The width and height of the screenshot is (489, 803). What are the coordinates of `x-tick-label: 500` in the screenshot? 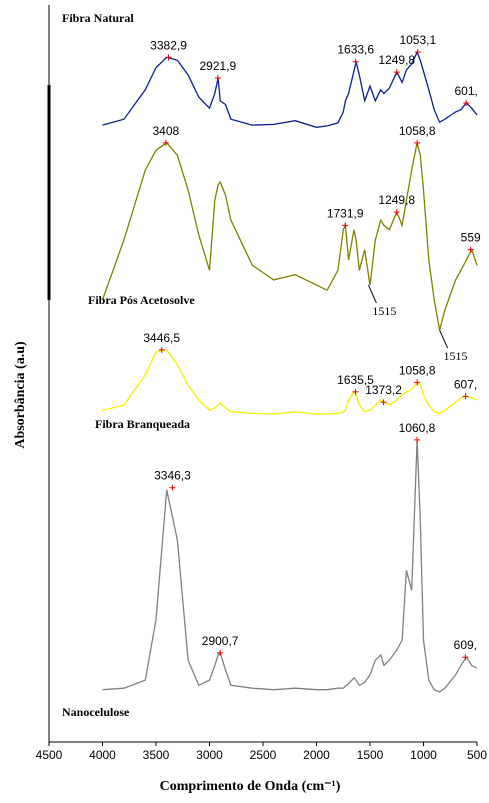 It's located at (477, 755).